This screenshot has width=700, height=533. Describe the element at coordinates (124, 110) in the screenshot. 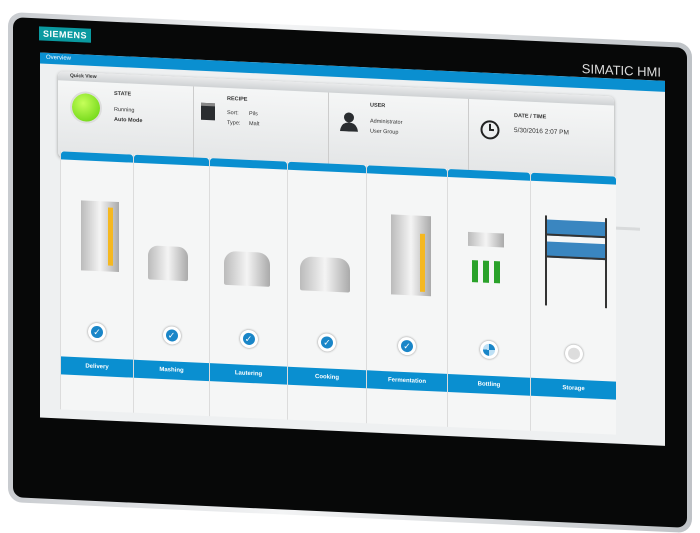

I see `state-status: Running` at that location.